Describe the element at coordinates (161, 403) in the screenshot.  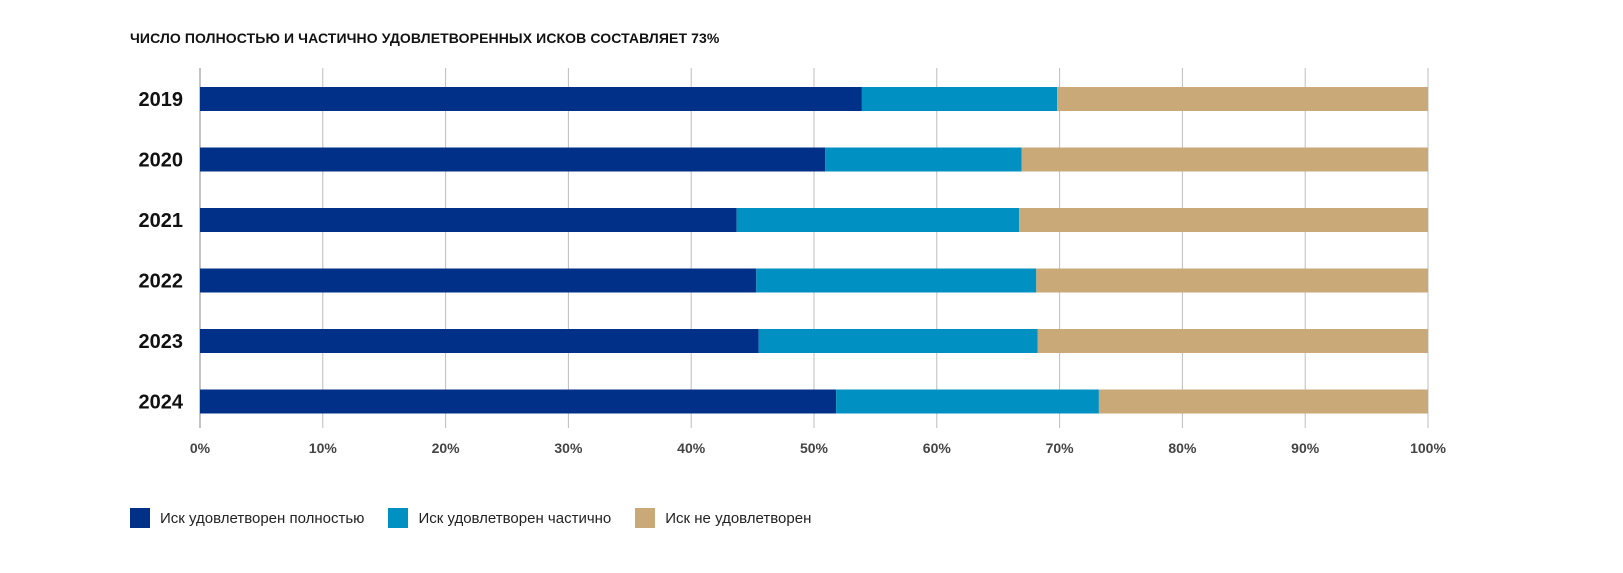
I see `category-label: 2024` at that location.